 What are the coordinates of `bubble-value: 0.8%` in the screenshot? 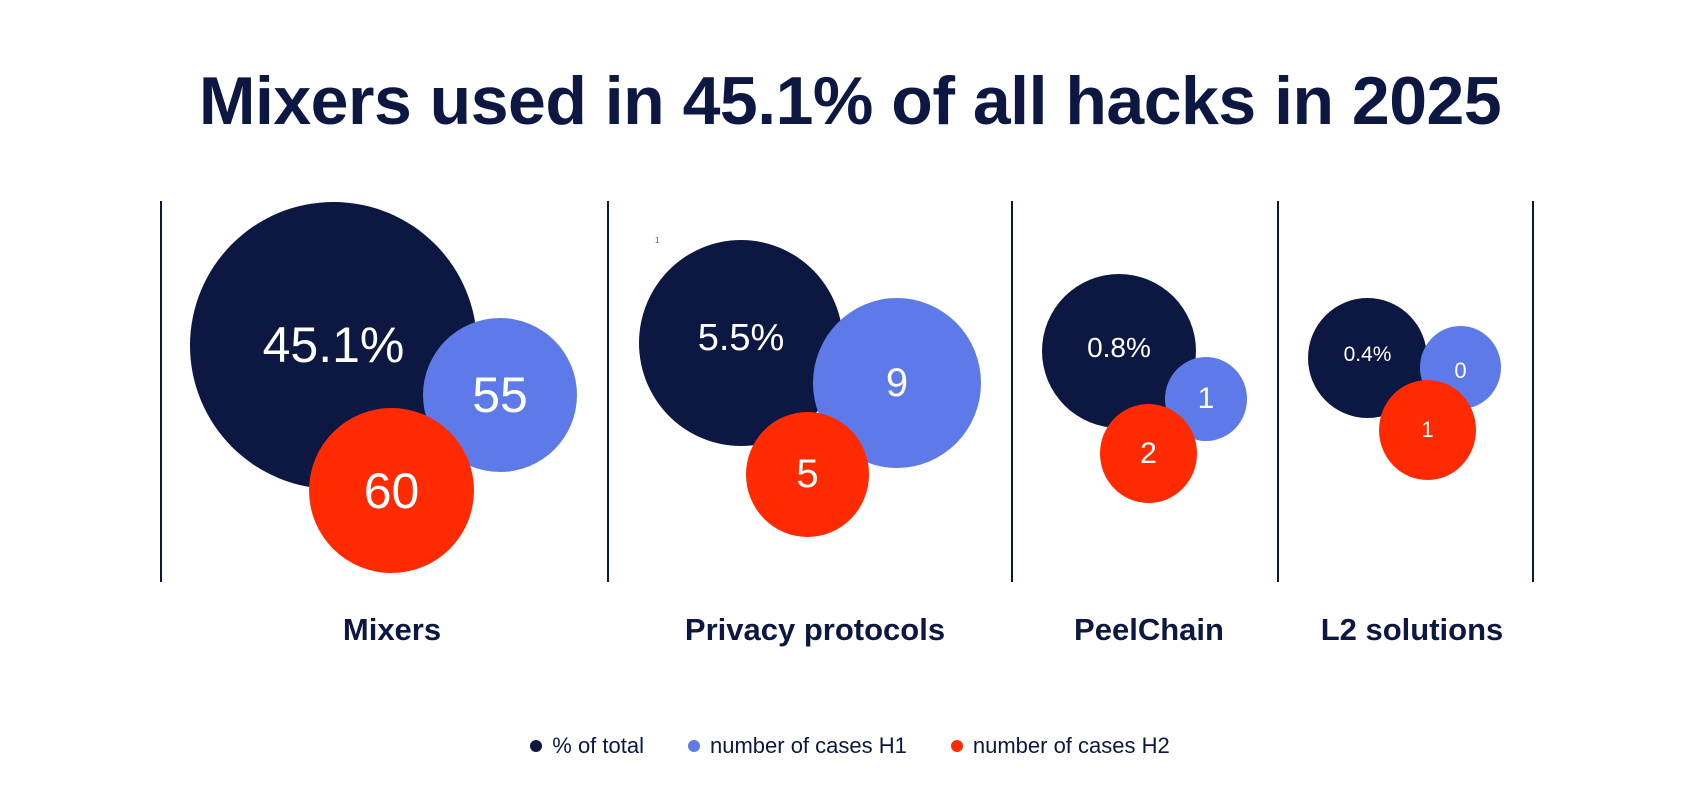 It's located at (1119, 347).